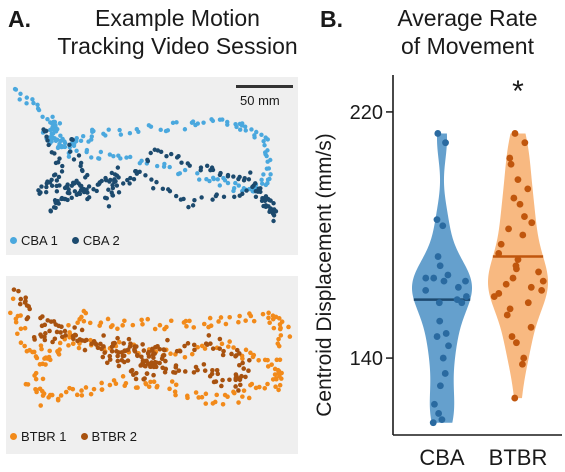  What do you see at coordinates (95, 240) in the screenshot?
I see `legend-item-cba-2: CBA 2` at bounding box center [95, 240].